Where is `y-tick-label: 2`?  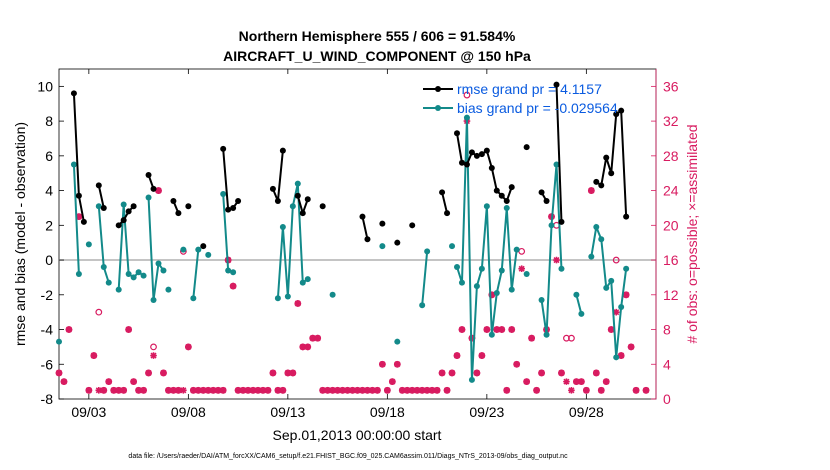
y-tick-label: 2 is located at coordinates (49, 225).